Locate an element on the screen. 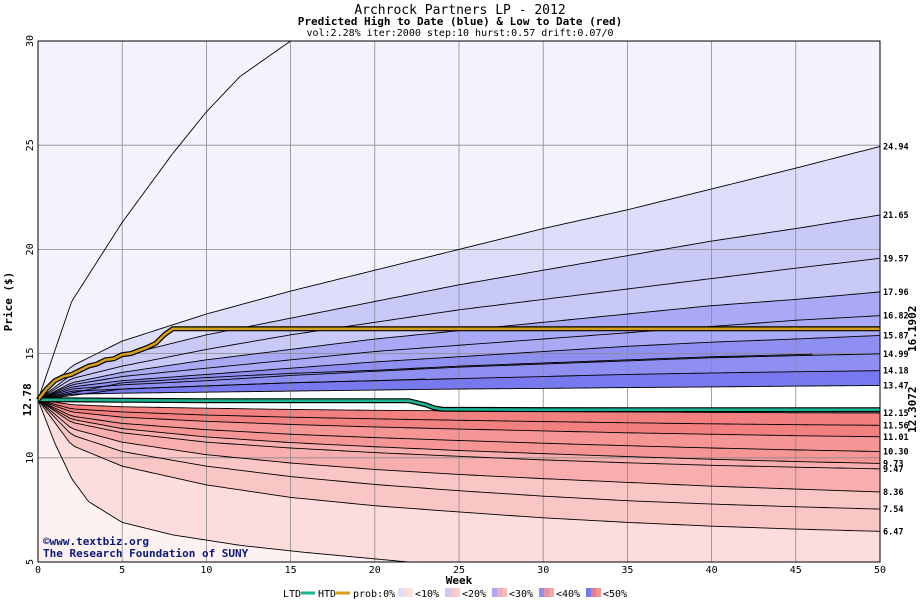 The width and height of the screenshot is (920, 600). htd-ltd-paths is located at coordinates (458, 369).